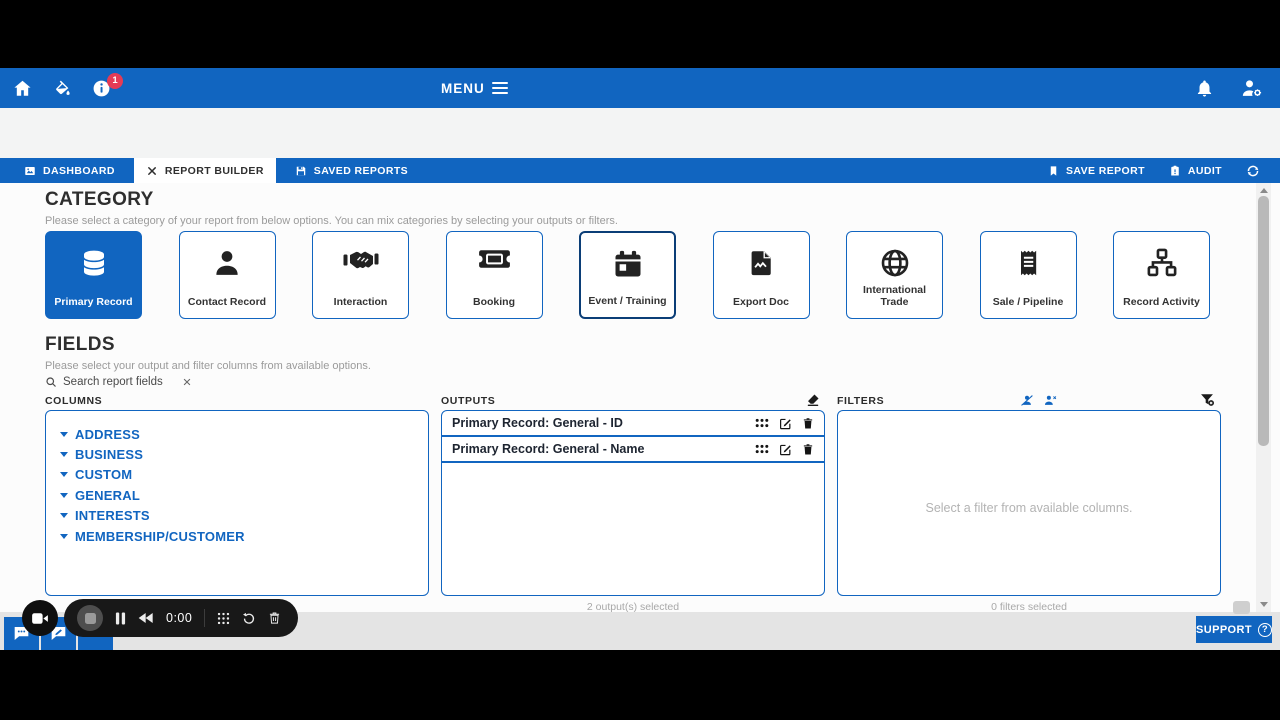 The width and height of the screenshot is (1280, 720). Describe the element at coordinates (214, 170) in the screenshot. I see `tab-report-builder-label: REPORT BUILDER` at that location.